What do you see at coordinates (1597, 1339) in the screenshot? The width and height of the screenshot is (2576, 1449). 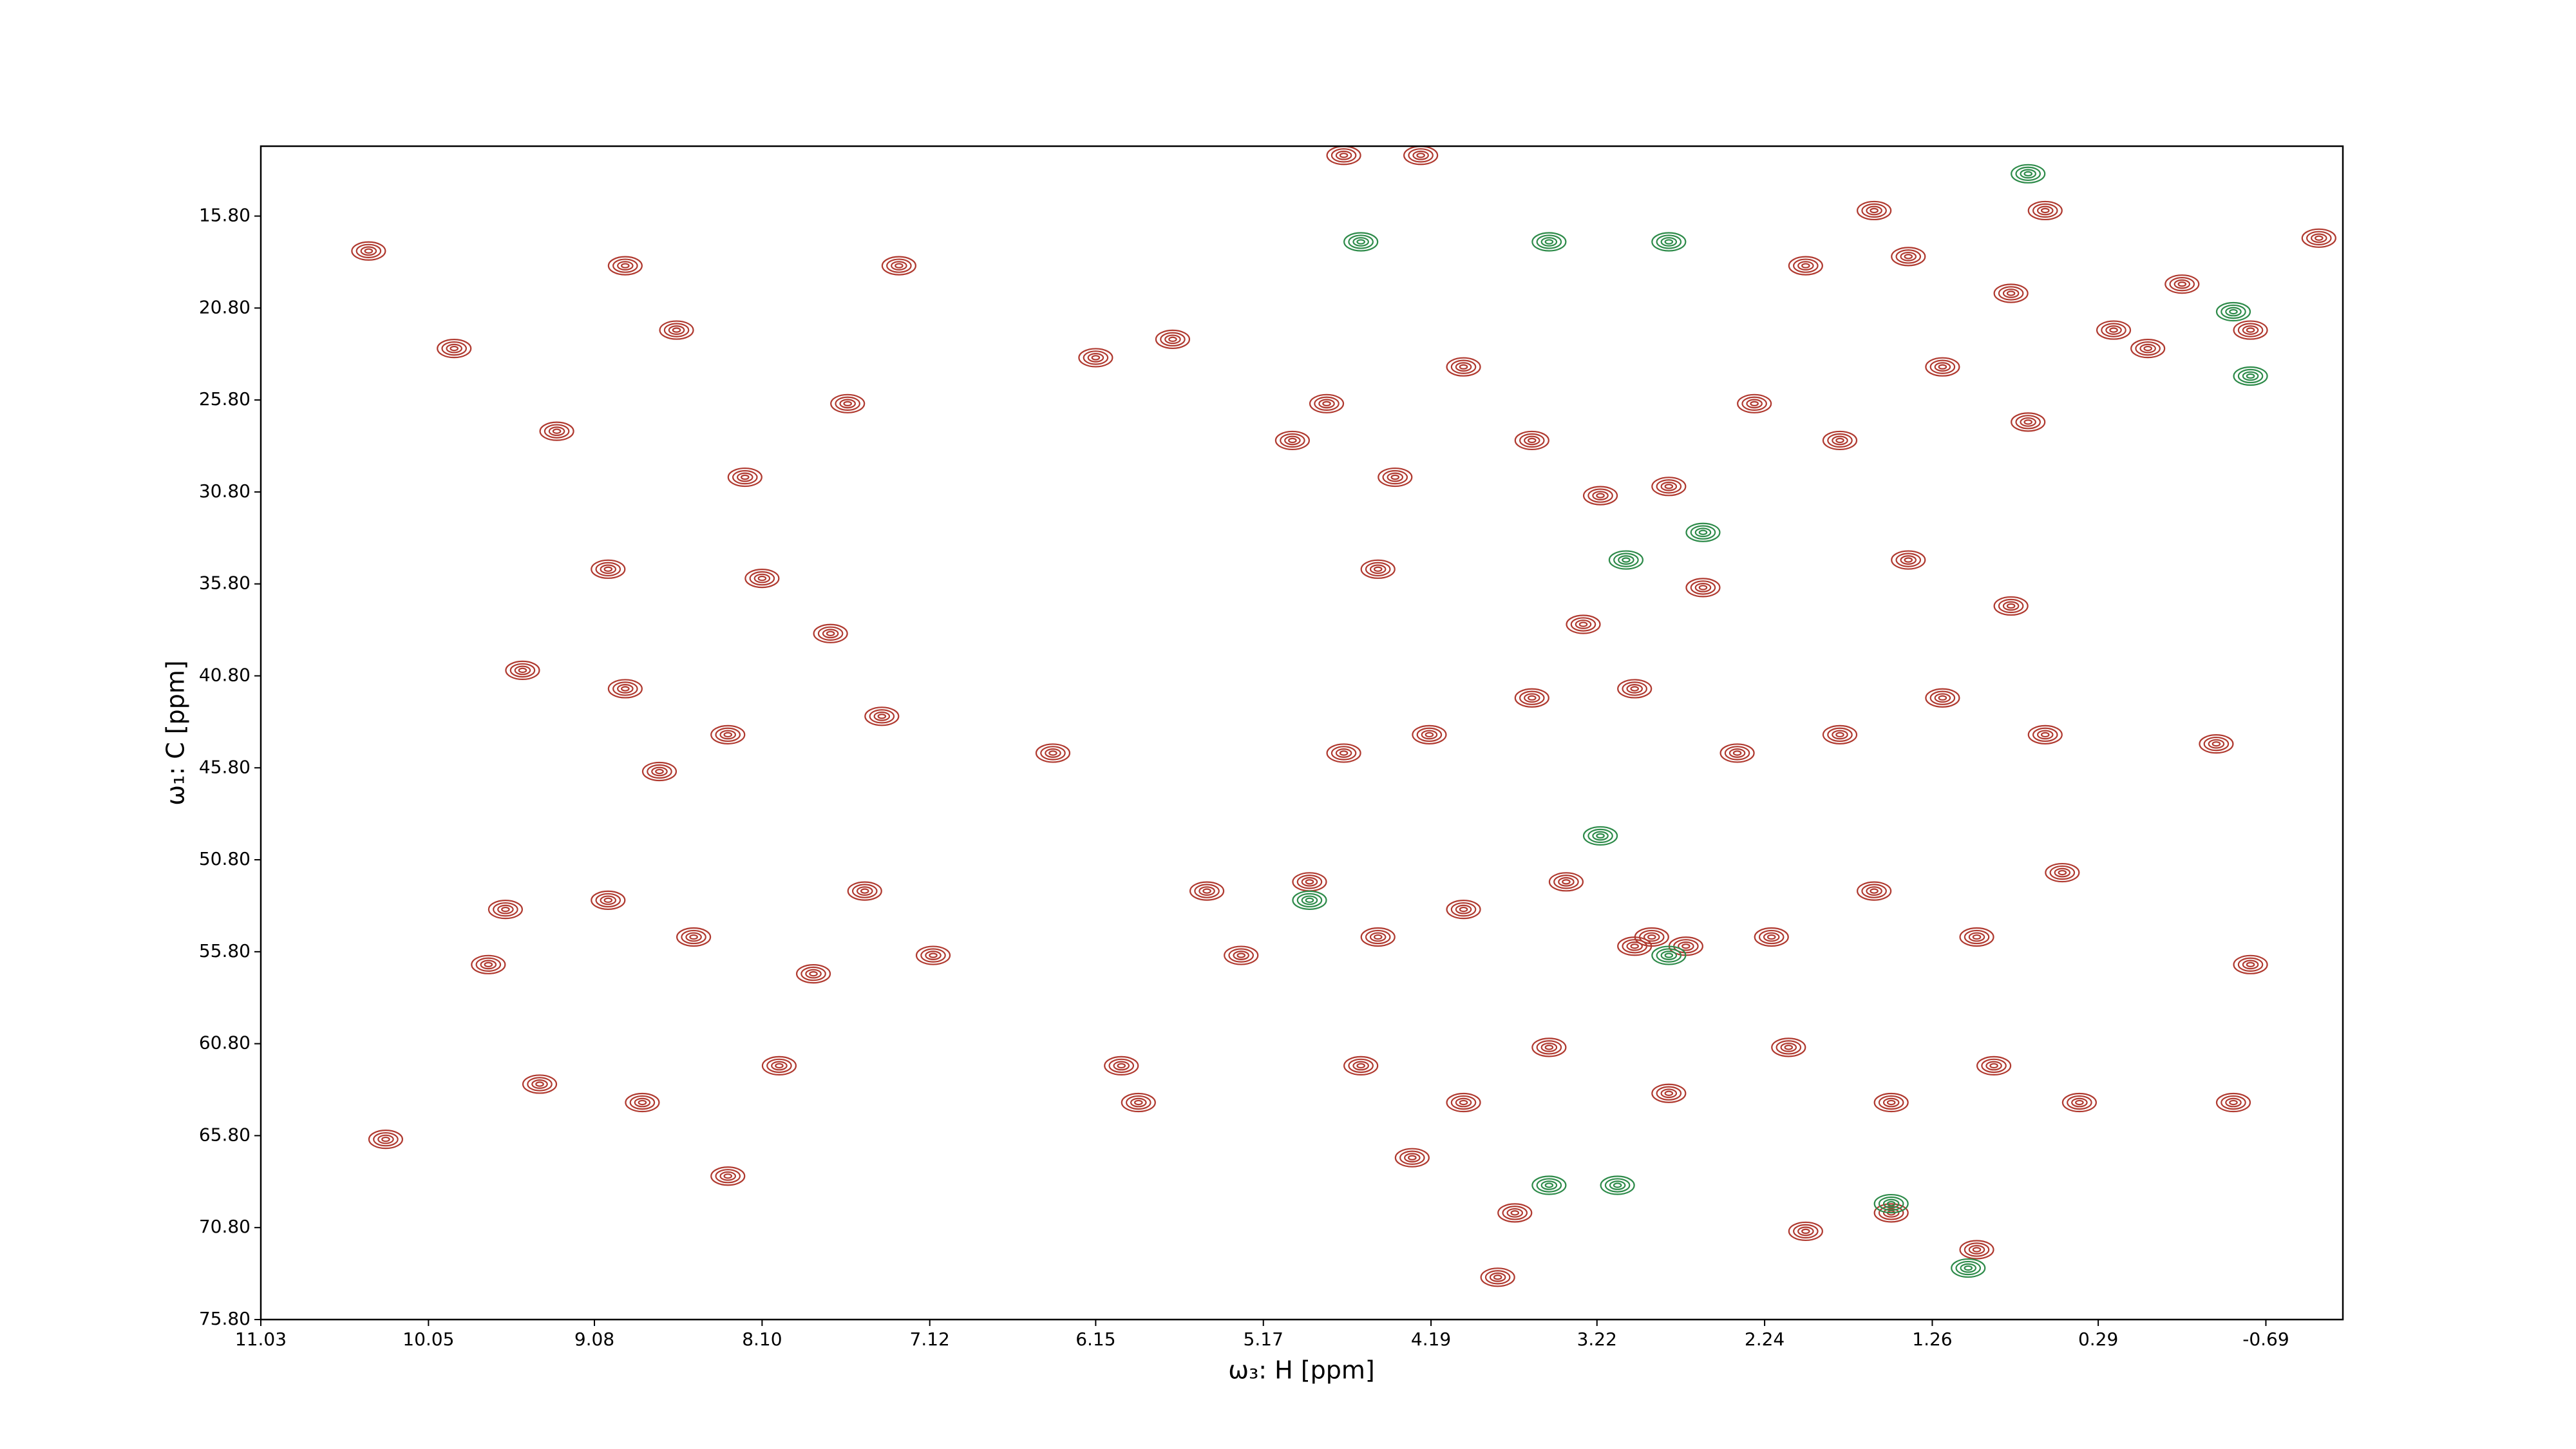 I see `x-tick-label: 3.22` at bounding box center [1597, 1339].